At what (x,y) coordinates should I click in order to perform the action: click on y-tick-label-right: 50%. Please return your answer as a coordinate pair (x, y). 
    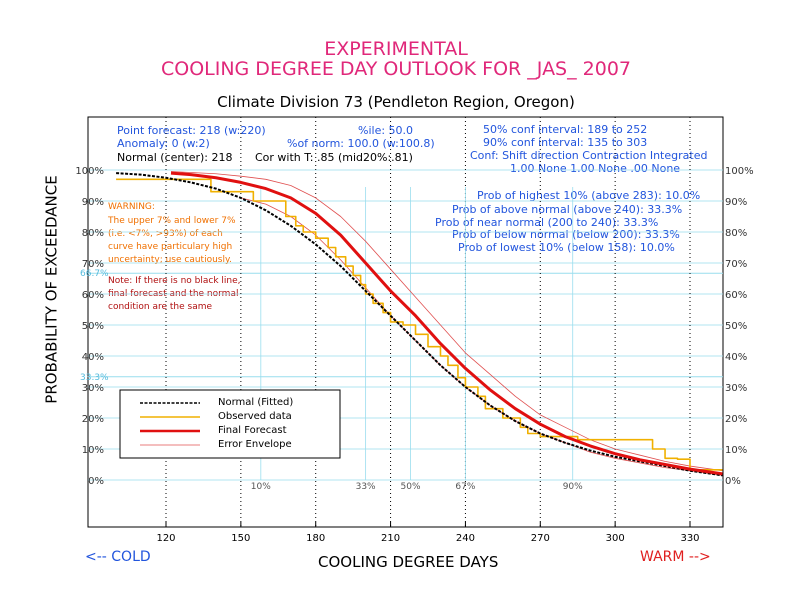
    Looking at the image, I should click on (736, 326).